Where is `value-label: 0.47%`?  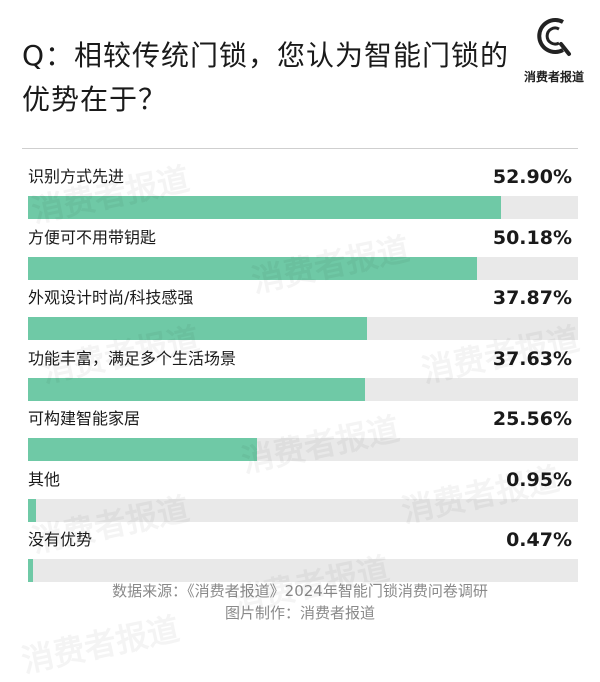 value-label: 0.47% is located at coordinates (539, 540).